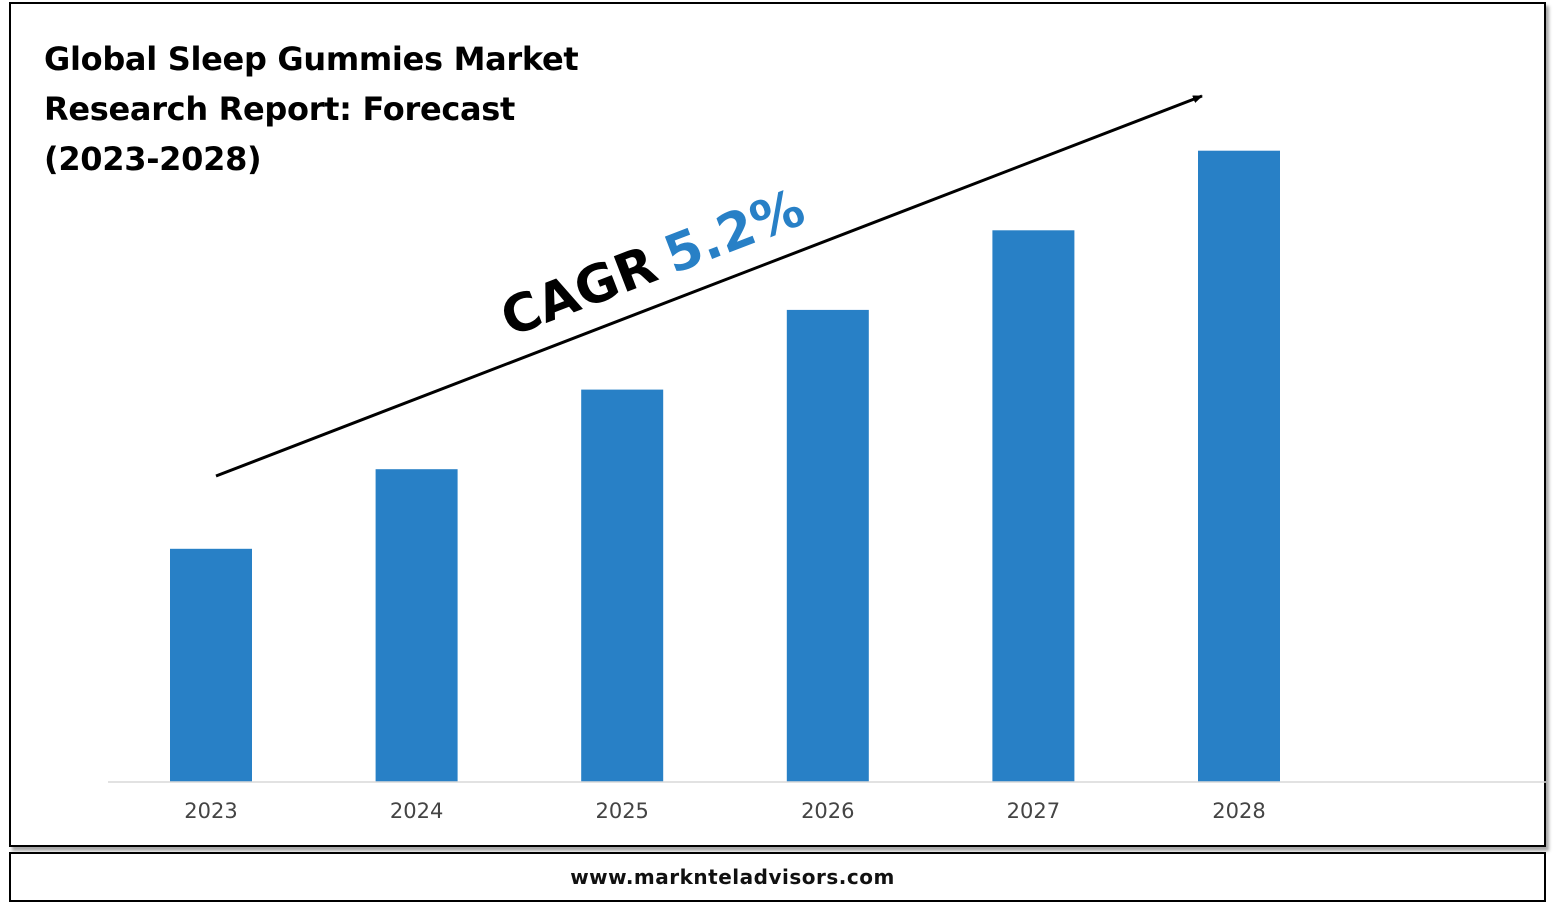 The height and width of the screenshot is (906, 1557). What do you see at coordinates (724, 811) in the screenshot?
I see `x-tick-labels: 2023 2024 2025 2026 2027 2028` at bounding box center [724, 811].